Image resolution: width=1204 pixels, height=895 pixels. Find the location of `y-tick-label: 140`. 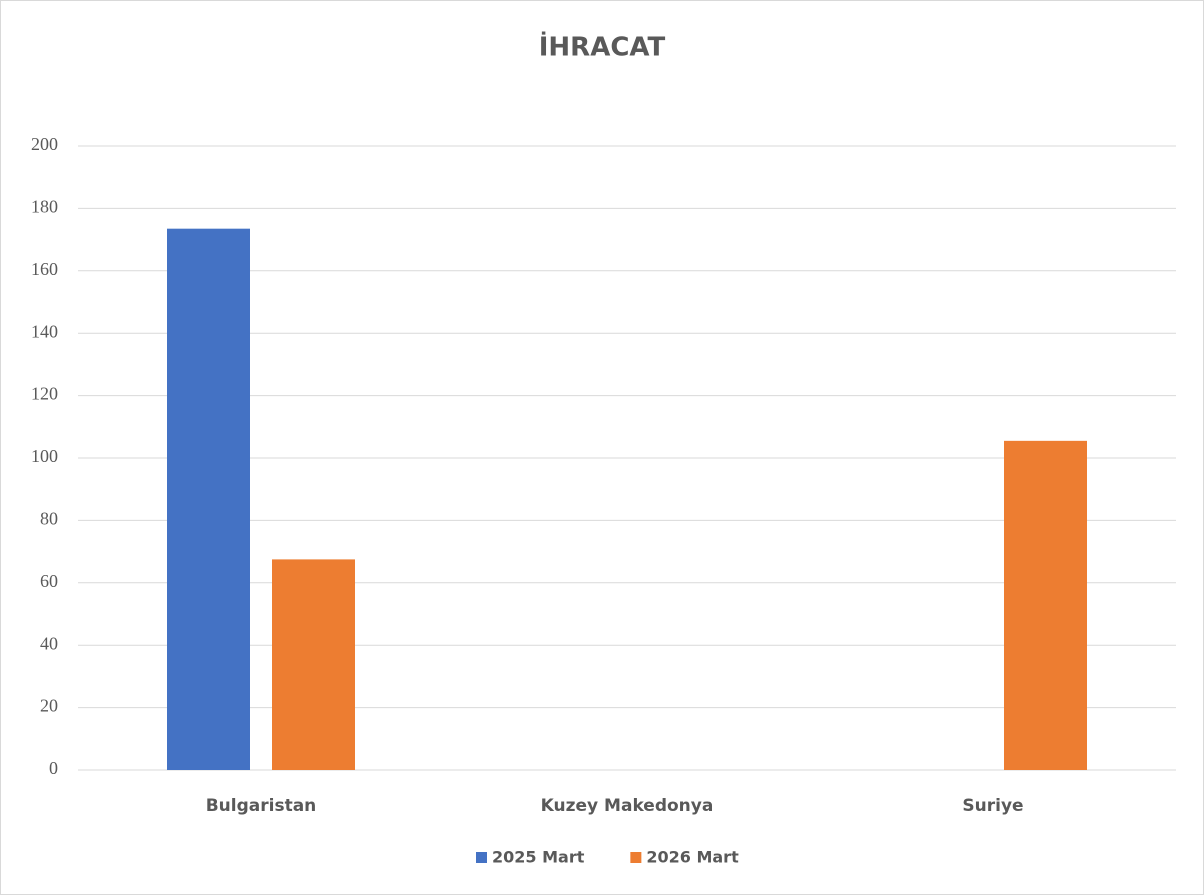

y-tick-label: 140 is located at coordinates (44, 331).